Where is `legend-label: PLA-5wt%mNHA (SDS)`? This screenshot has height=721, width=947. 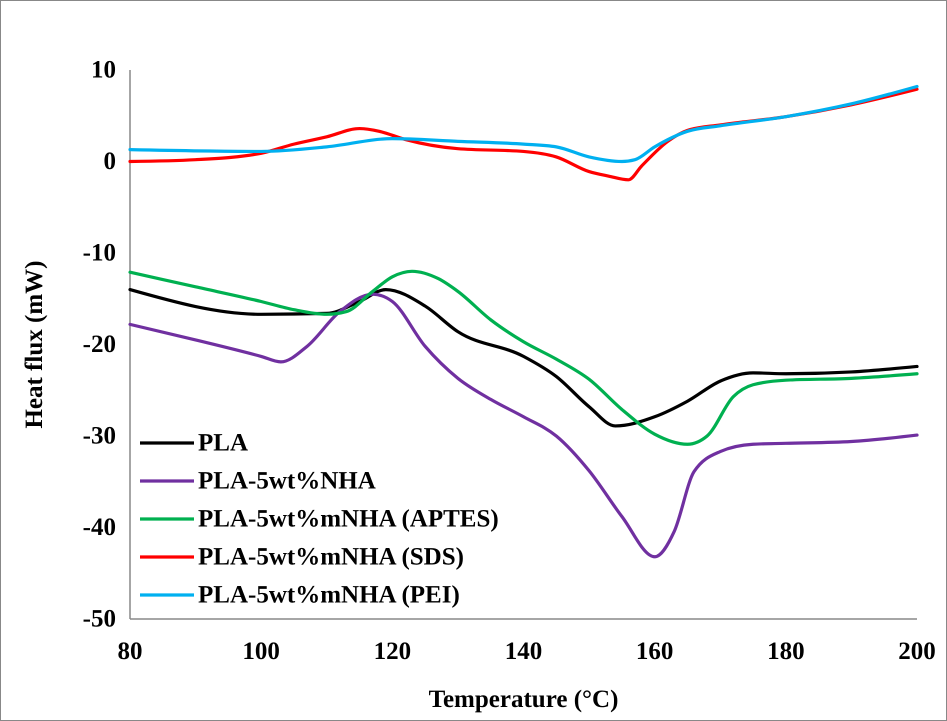
legend-label: PLA-5wt%mNHA (SDS) is located at coordinates (331, 557).